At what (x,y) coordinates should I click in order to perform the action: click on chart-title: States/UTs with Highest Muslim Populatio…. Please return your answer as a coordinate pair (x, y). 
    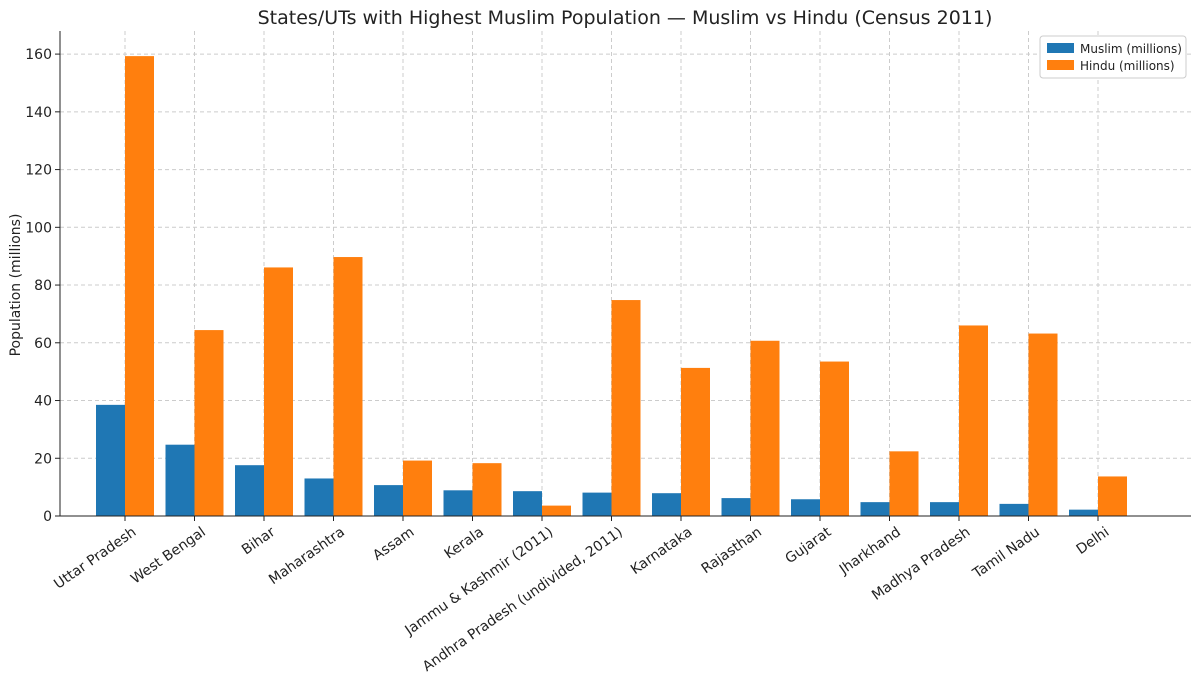
    Looking at the image, I should click on (625, 18).